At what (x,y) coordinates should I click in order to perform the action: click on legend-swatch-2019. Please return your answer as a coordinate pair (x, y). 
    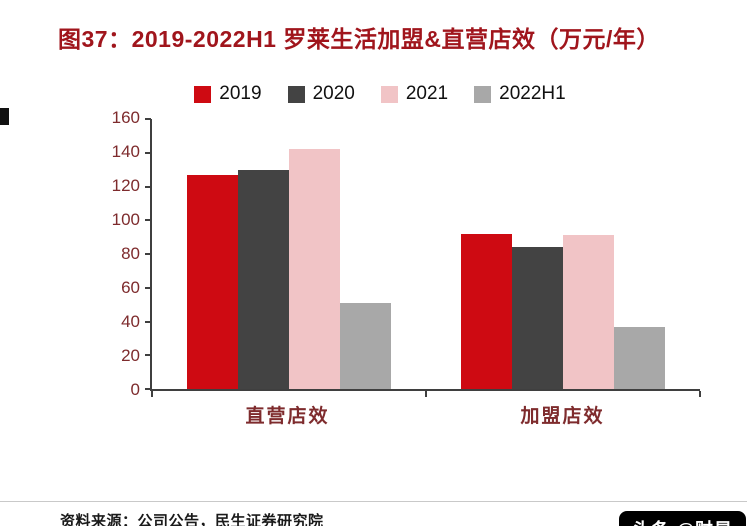
    Looking at the image, I should click on (203, 94).